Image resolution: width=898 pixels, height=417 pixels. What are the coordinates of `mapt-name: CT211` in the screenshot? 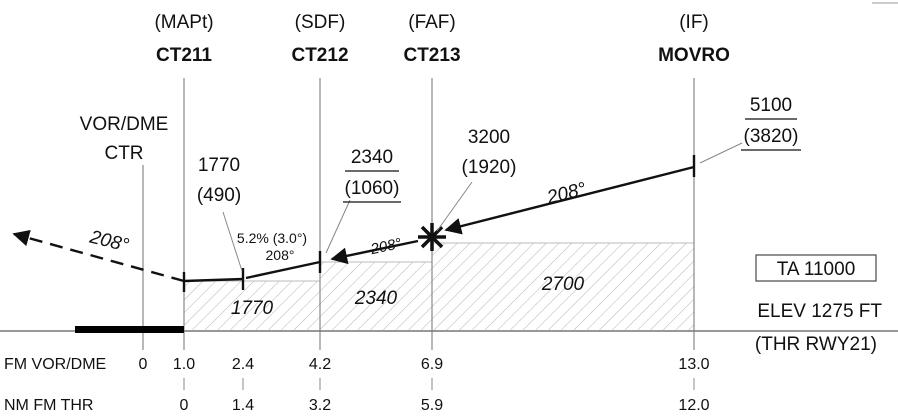 It's located at (184, 55).